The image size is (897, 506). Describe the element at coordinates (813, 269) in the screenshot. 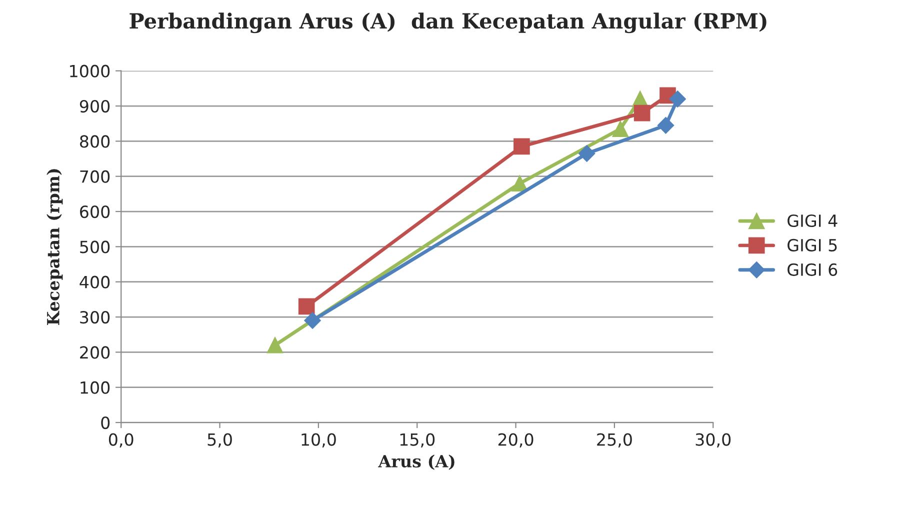

I see `legend-label: GIGI 6` at that location.